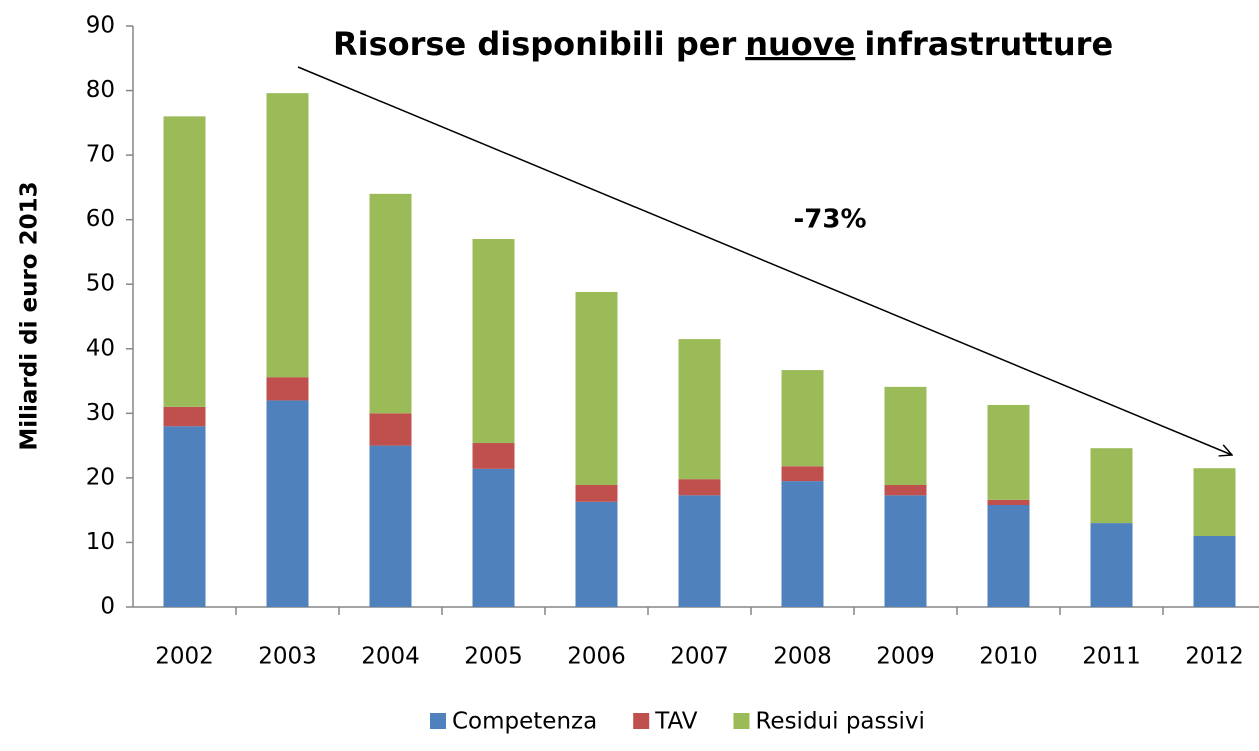 This screenshot has width=1259, height=751. Describe the element at coordinates (100, 413) in the screenshot. I see `y-tick-label: 30` at that location.